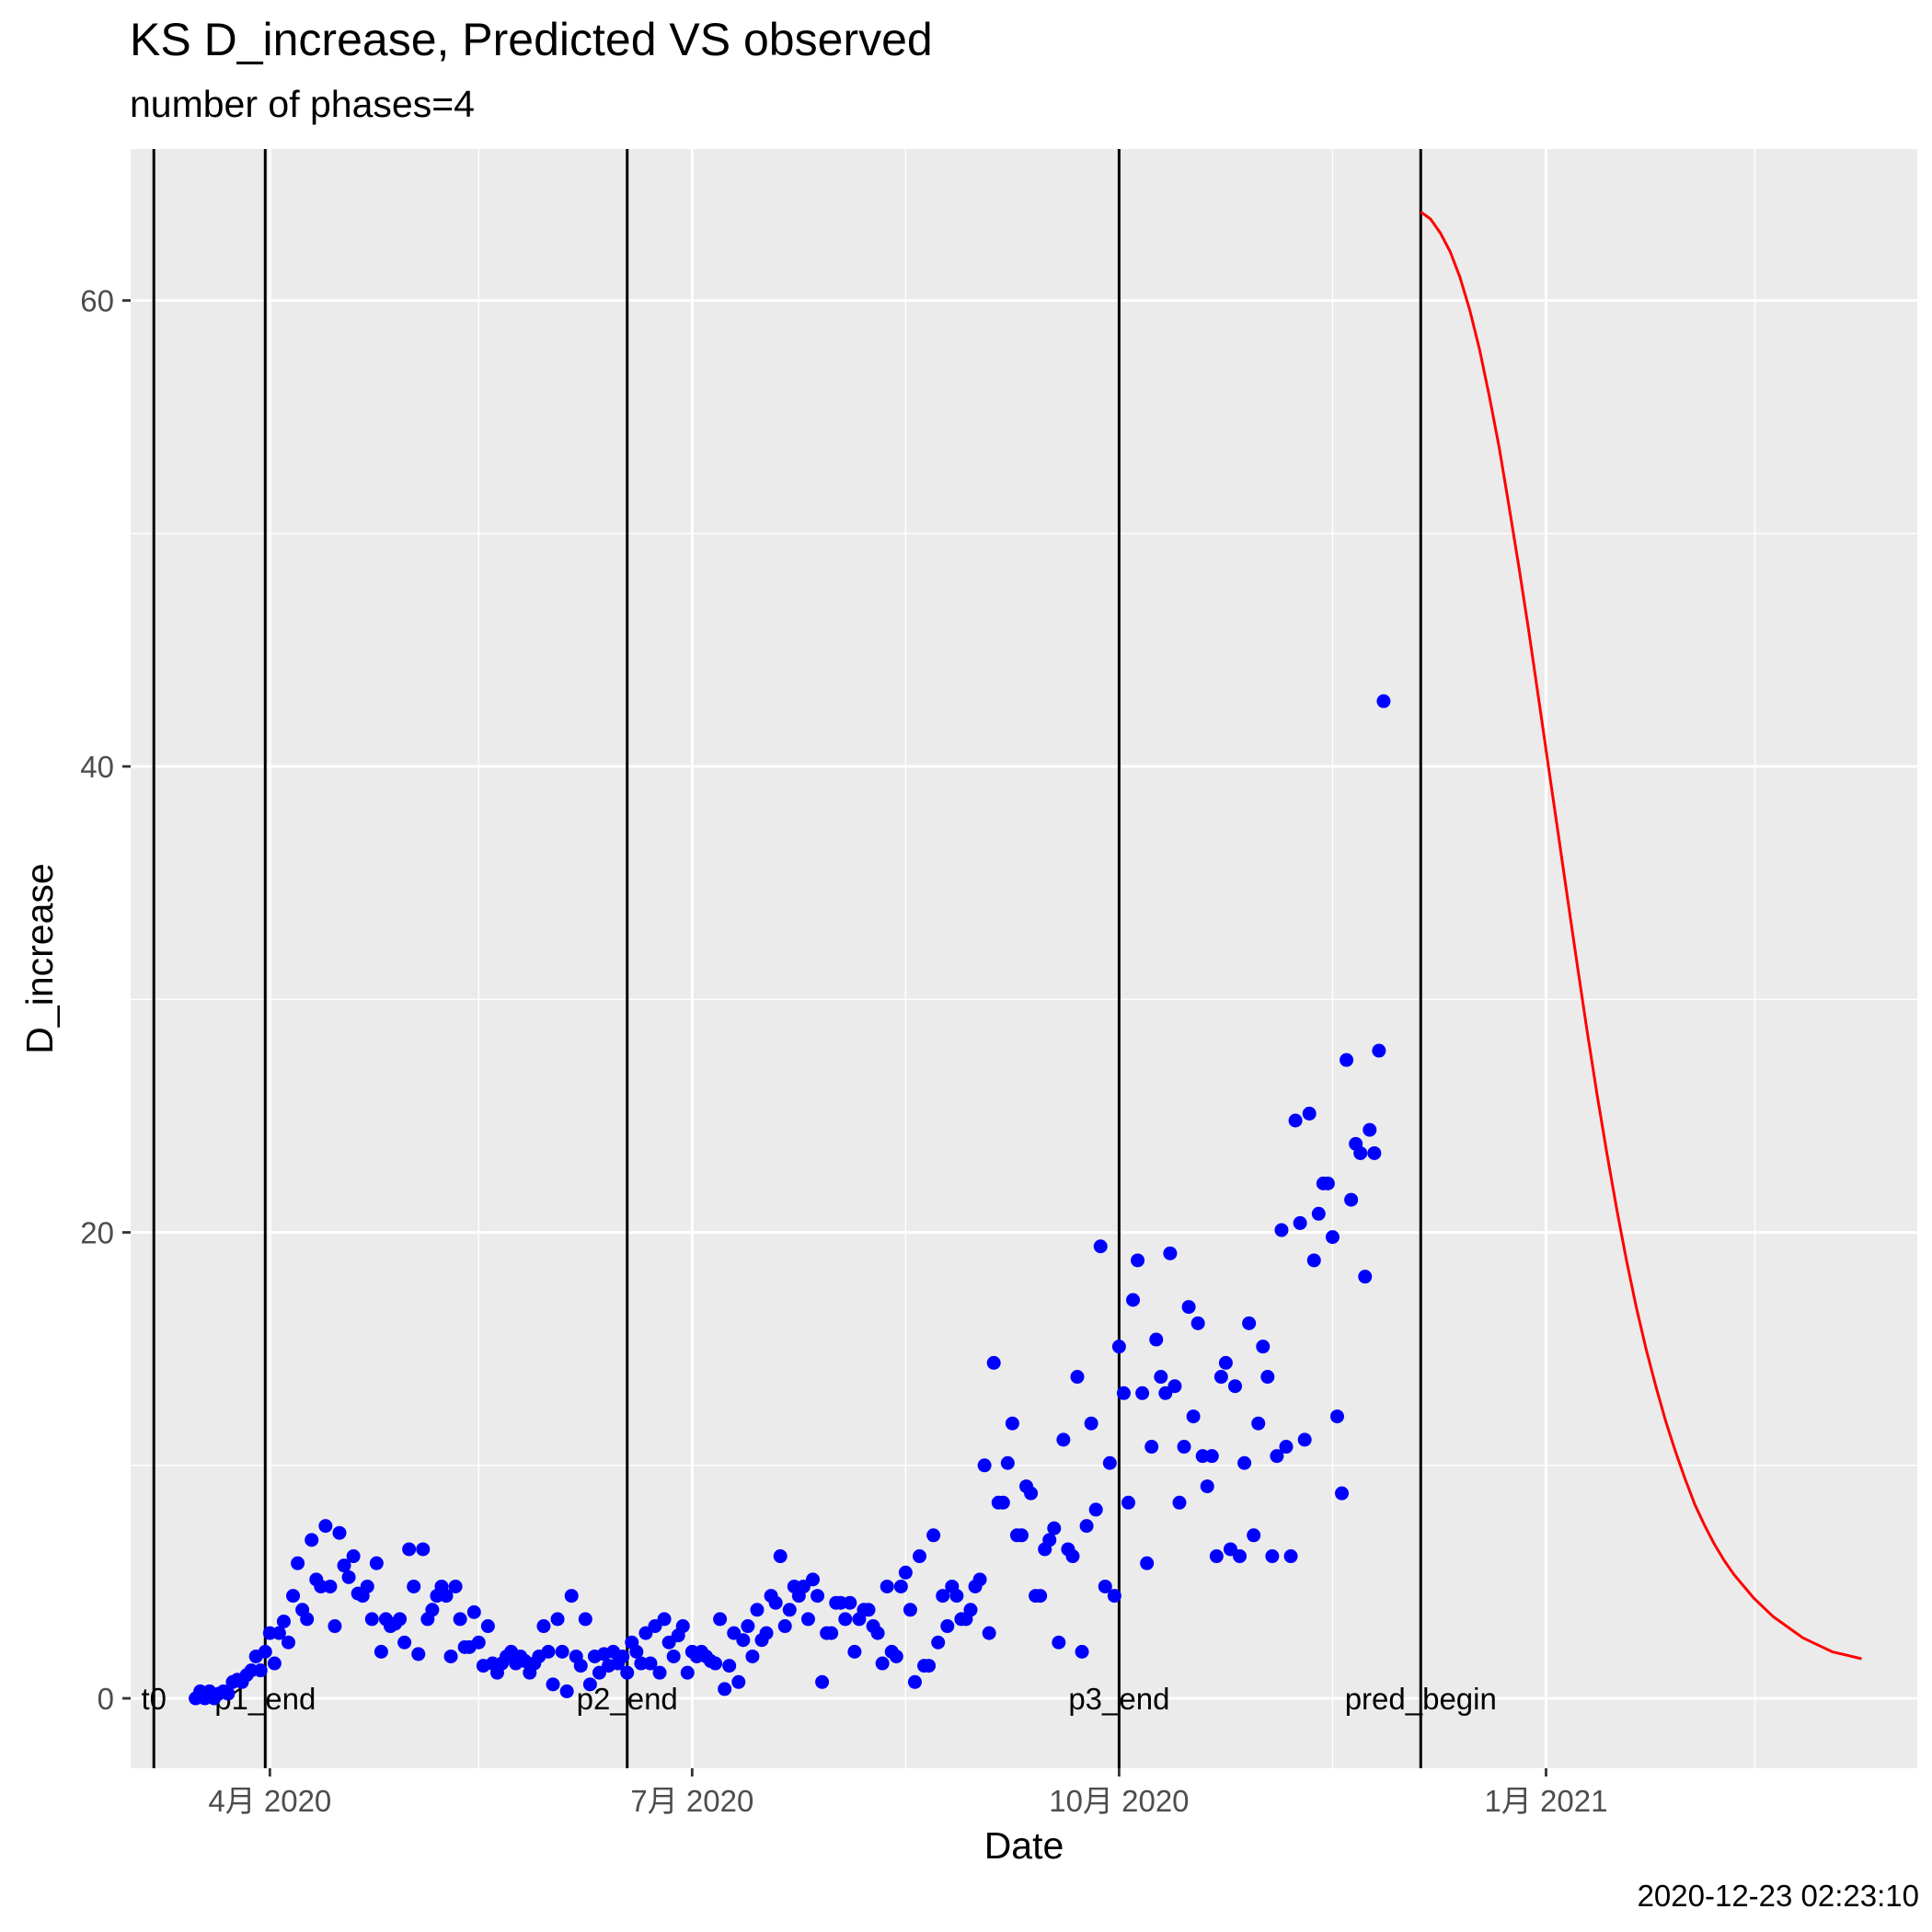 The height and width of the screenshot is (1932, 1932). Describe the element at coordinates (97, 767) in the screenshot. I see `y-tick-label: 40` at that location.